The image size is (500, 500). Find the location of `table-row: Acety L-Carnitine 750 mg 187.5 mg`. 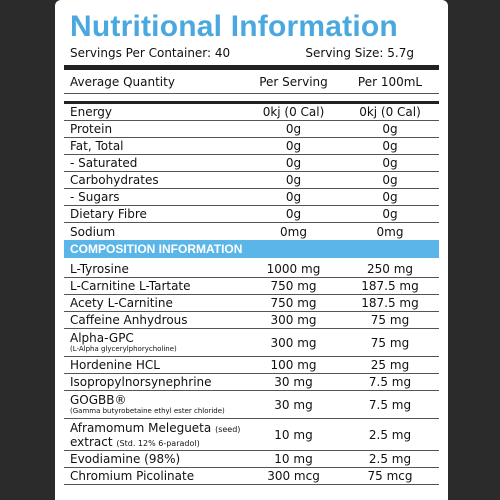

table-row: Acety L-Carnitine 750 mg 187.5 mg is located at coordinates (251, 303).